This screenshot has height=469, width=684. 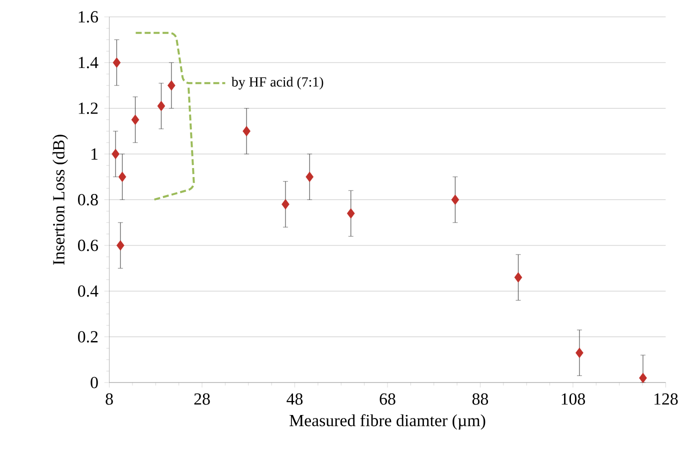 I want to click on y-tick-label: 0, so click(x=94, y=382).